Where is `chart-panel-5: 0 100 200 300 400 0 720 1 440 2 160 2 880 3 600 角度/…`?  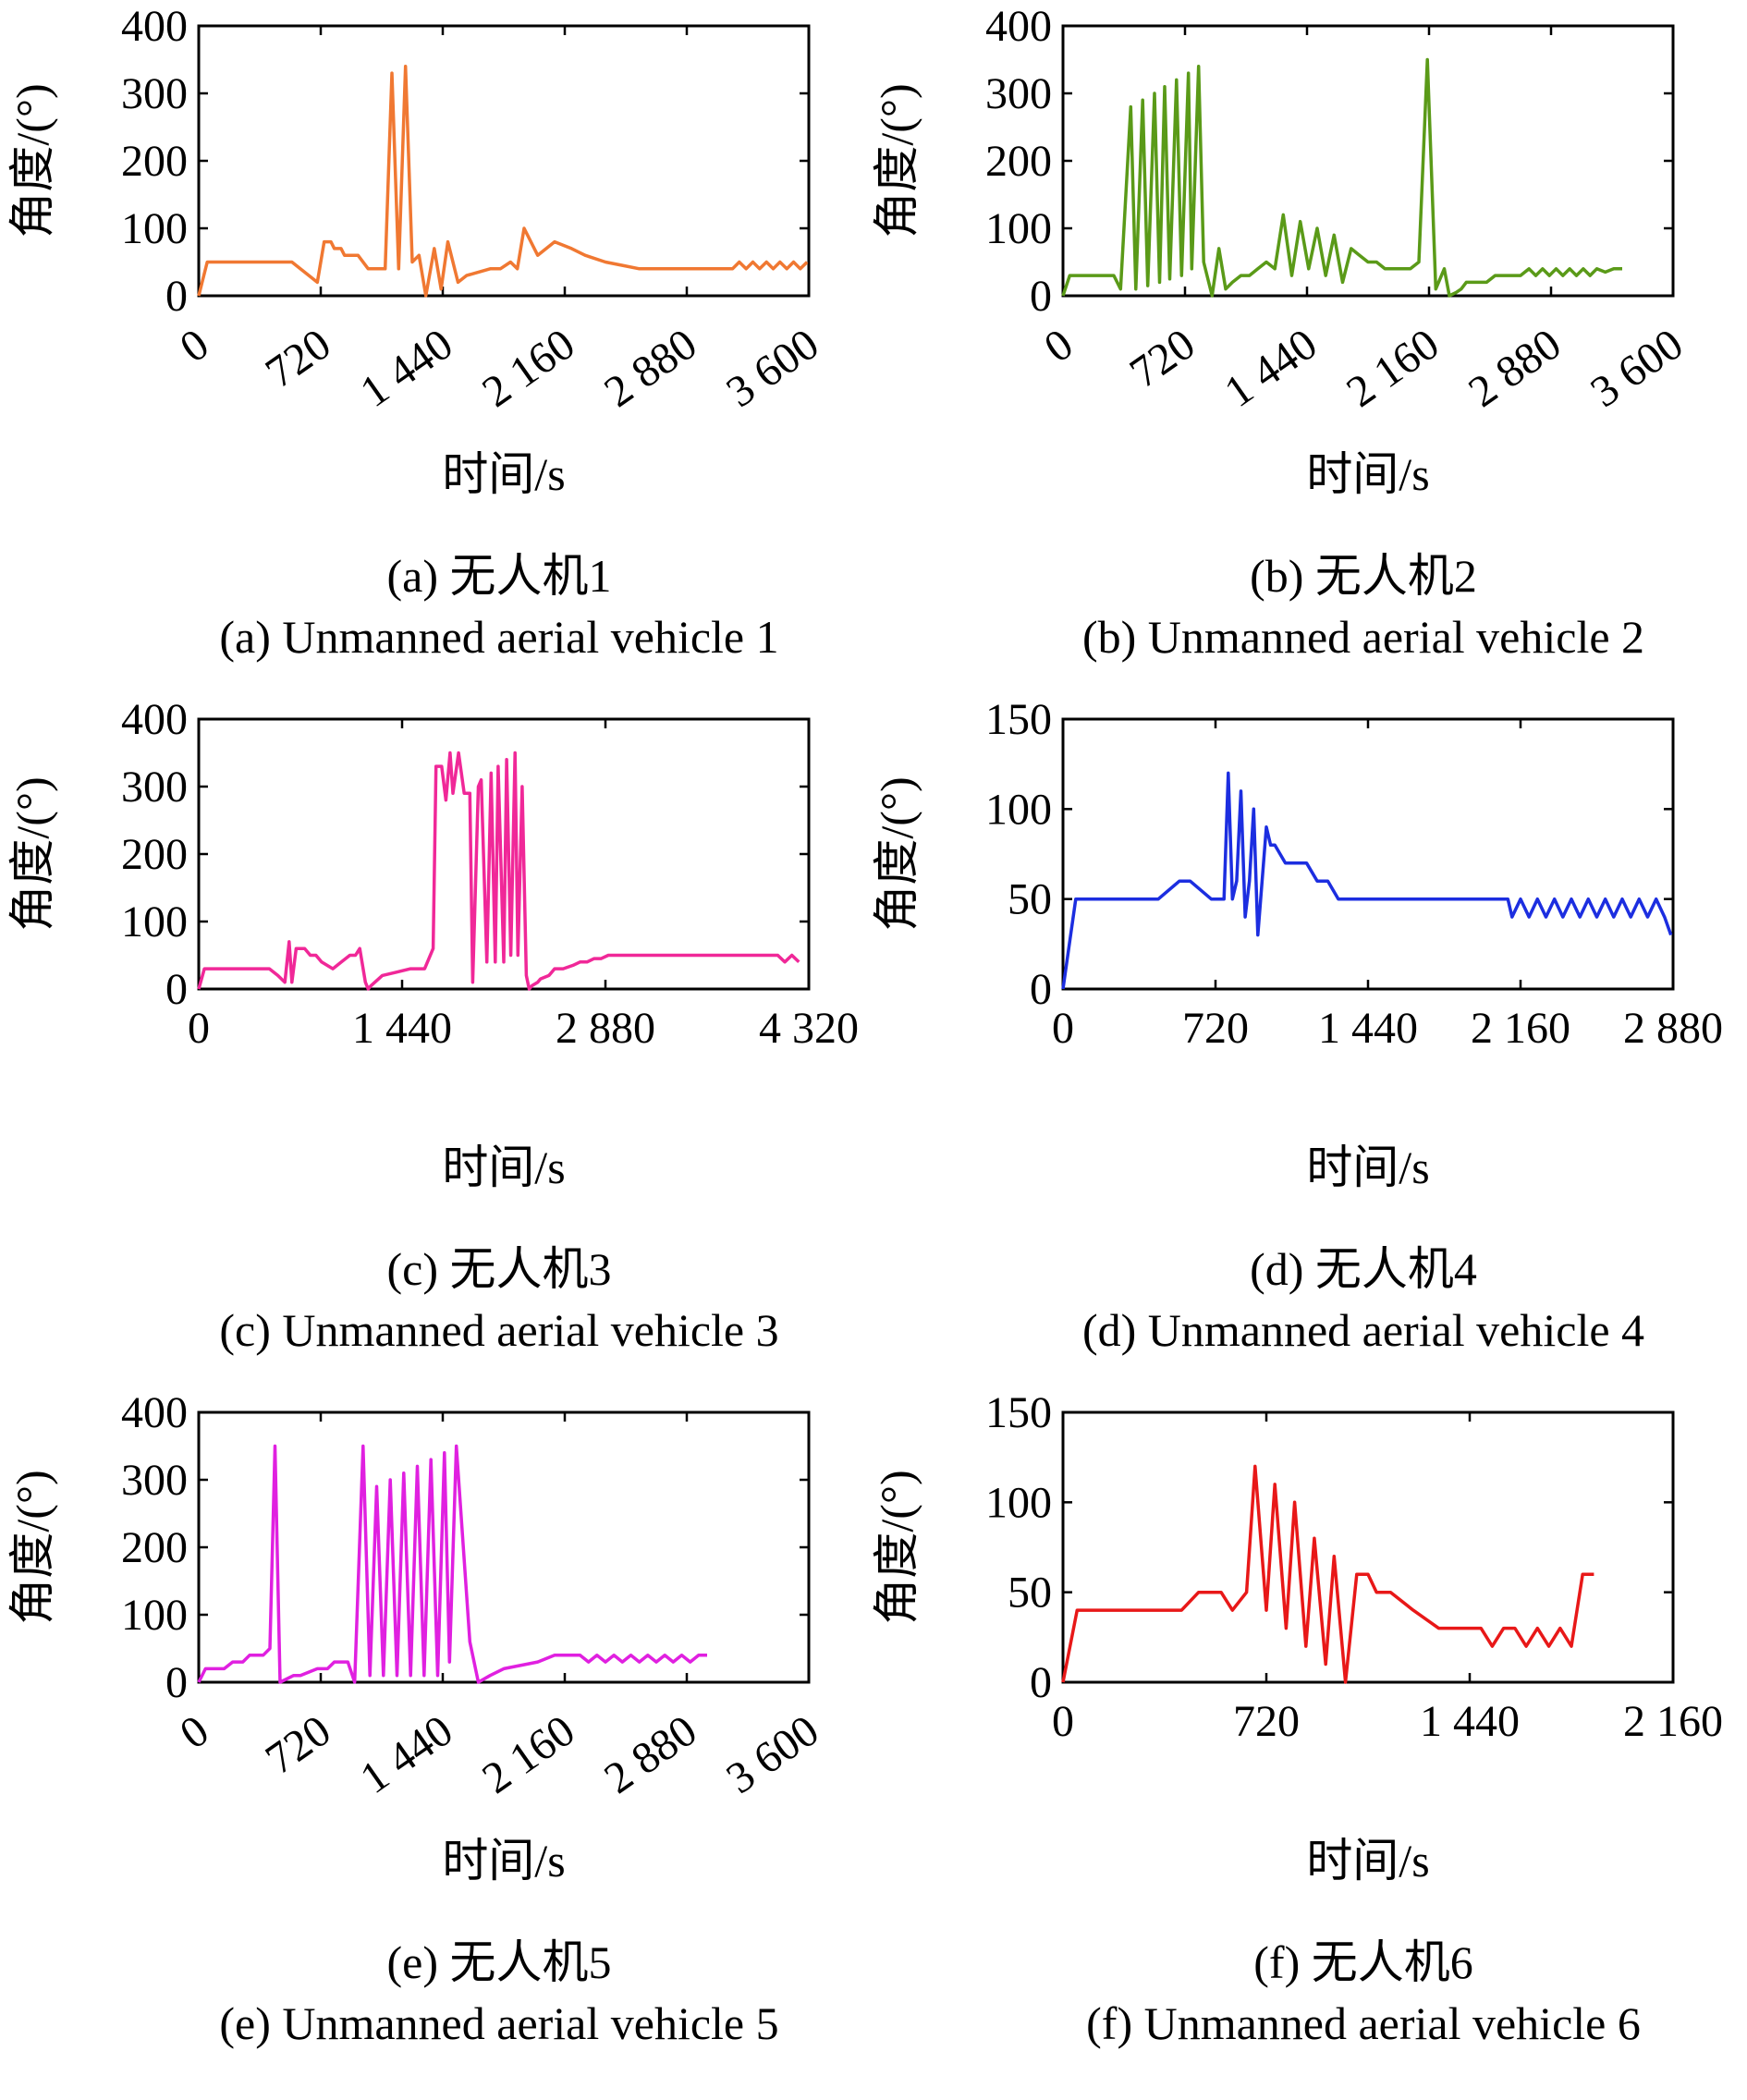
chart-panel-5: 0 100 200 300 400 0 720 1 440 2 160 2 880 3 600 角度/… is located at coordinates (417, 1718).